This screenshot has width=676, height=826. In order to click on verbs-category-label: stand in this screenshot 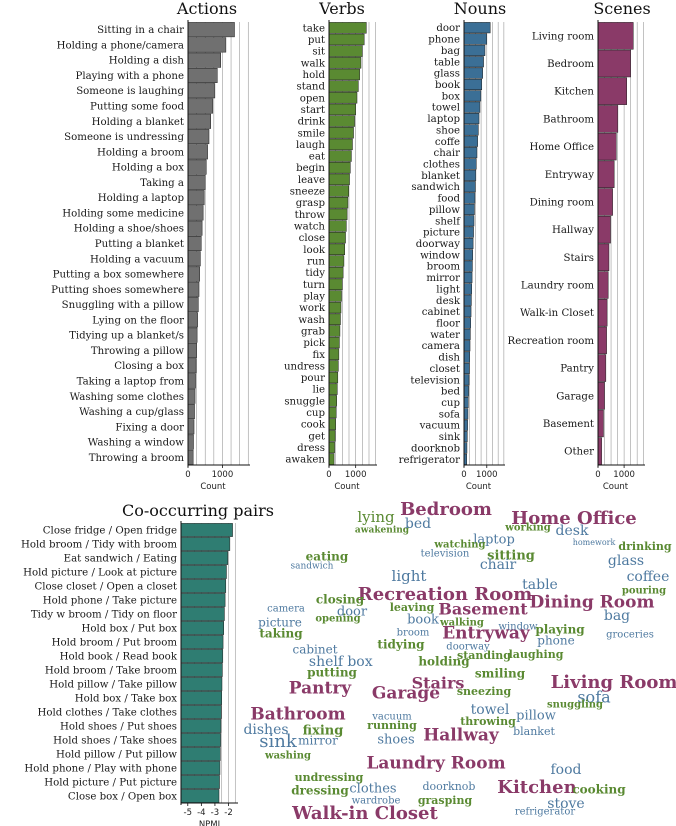, I will do `click(311, 87)`.